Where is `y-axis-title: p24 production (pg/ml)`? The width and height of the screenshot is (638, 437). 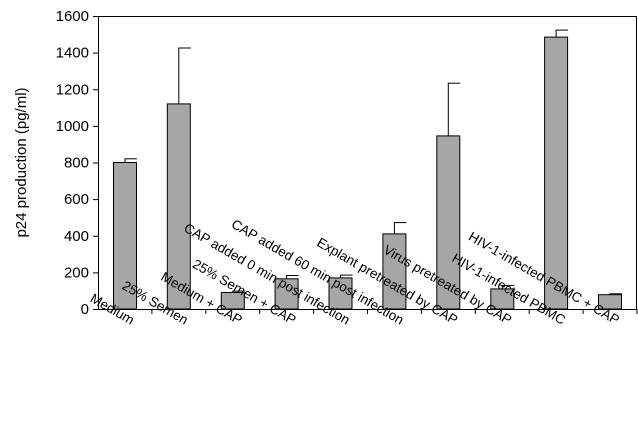 y-axis-title: p24 production (pg/ml) is located at coordinates (21, 162).